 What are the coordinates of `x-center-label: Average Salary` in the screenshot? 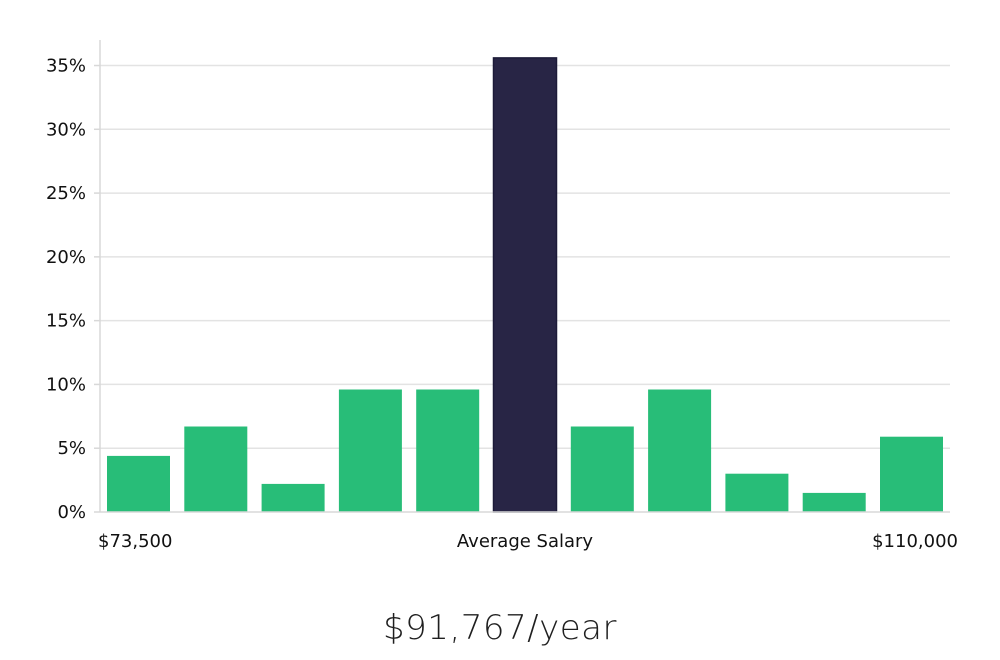 It's located at (525, 541).